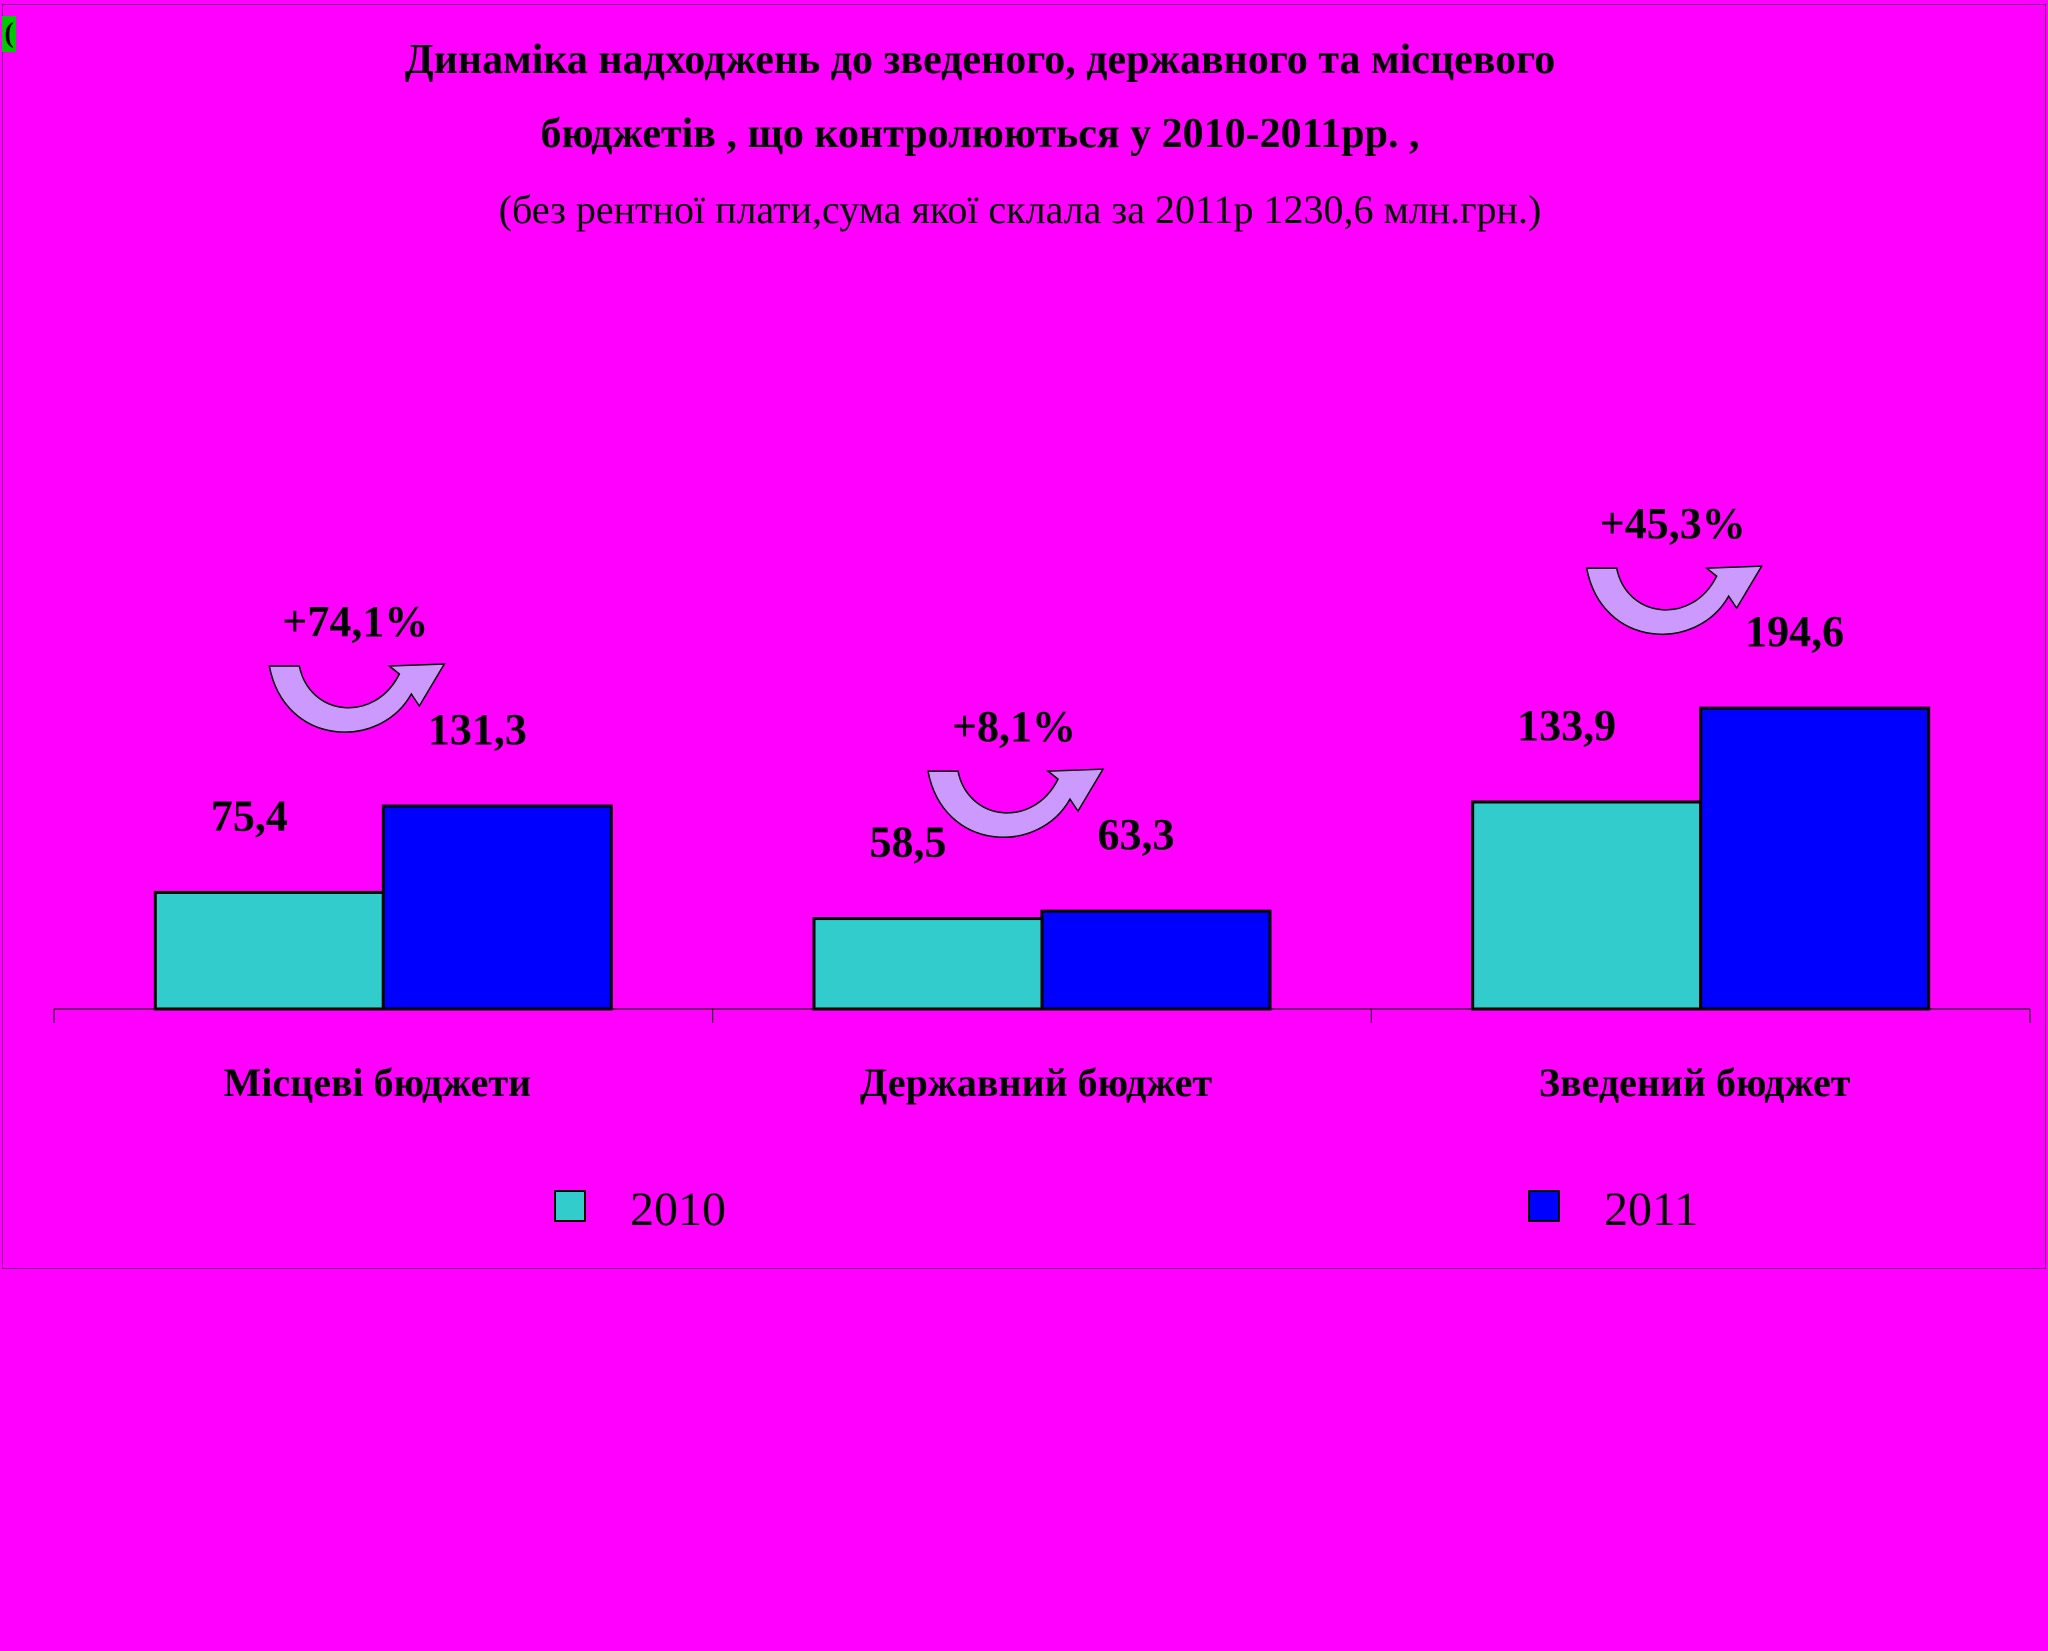 The height and width of the screenshot is (1651, 2048). What do you see at coordinates (357, 698) in the screenshot?
I see `growth-arrow-local` at bounding box center [357, 698].